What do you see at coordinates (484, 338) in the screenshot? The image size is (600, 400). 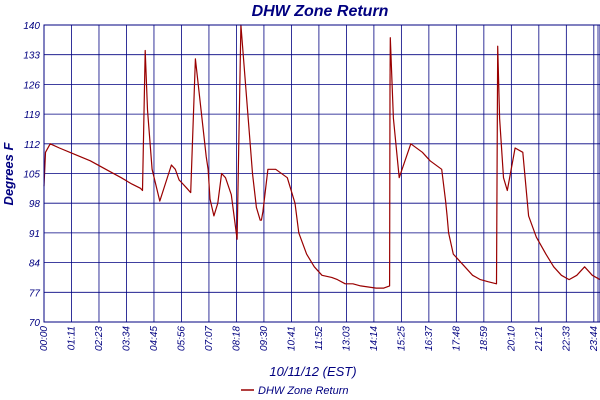 I see `x-tick-label: 18:59` at bounding box center [484, 338].